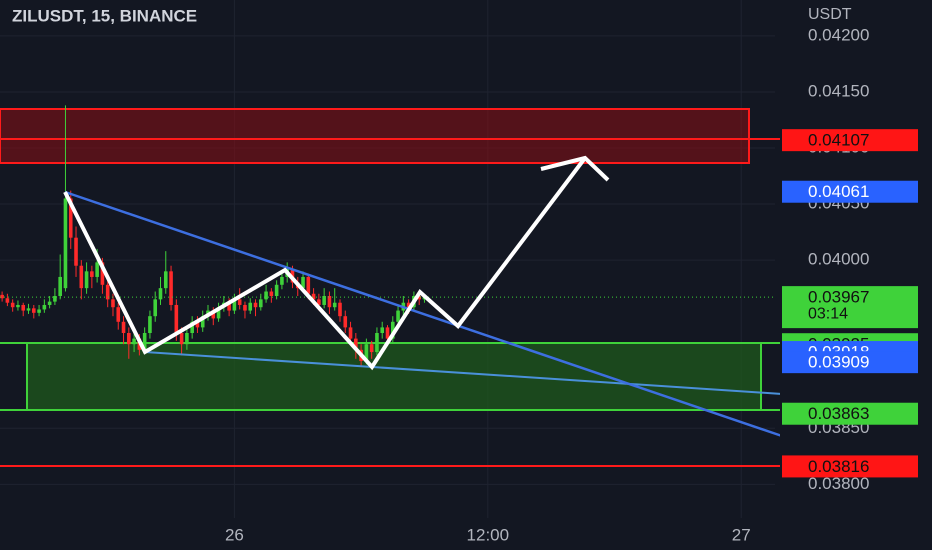 The width and height of the screenshot is (932, 550). What do you see at coordinates (838, 483) in the screenshot?
I see `y-tick-label: 0.03800` at bounding box center [838, 483].